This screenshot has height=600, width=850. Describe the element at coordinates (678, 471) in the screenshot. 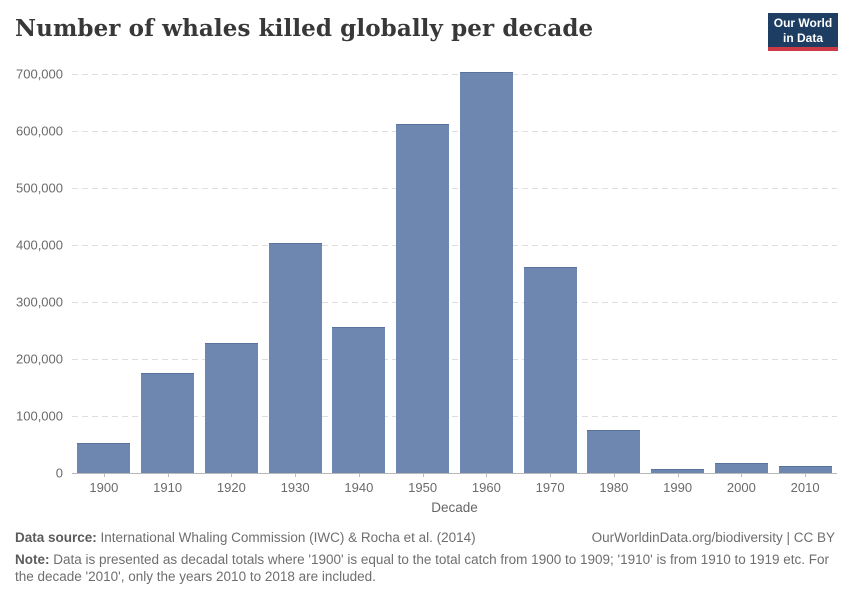

I see `bar-1990` at that location.